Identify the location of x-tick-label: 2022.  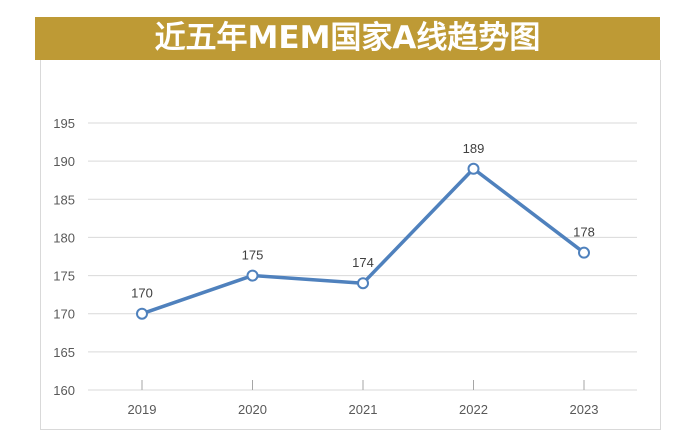
(473, 409).